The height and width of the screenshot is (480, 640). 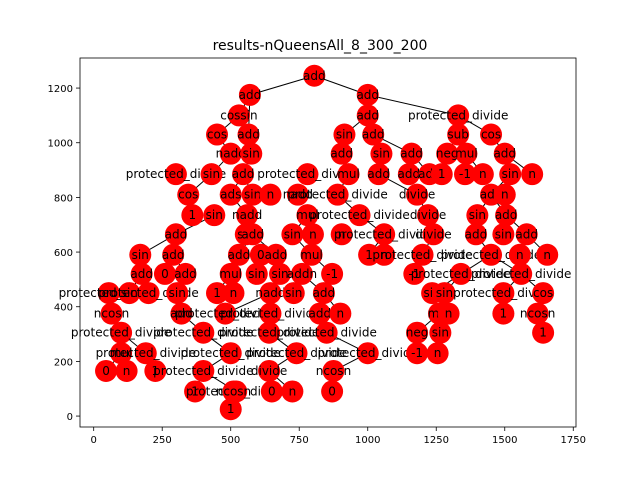 What do you see at coordinates (111, 313) in the screenshot?
I see `tree-node: ncosn` at bounding box center [111, 313].